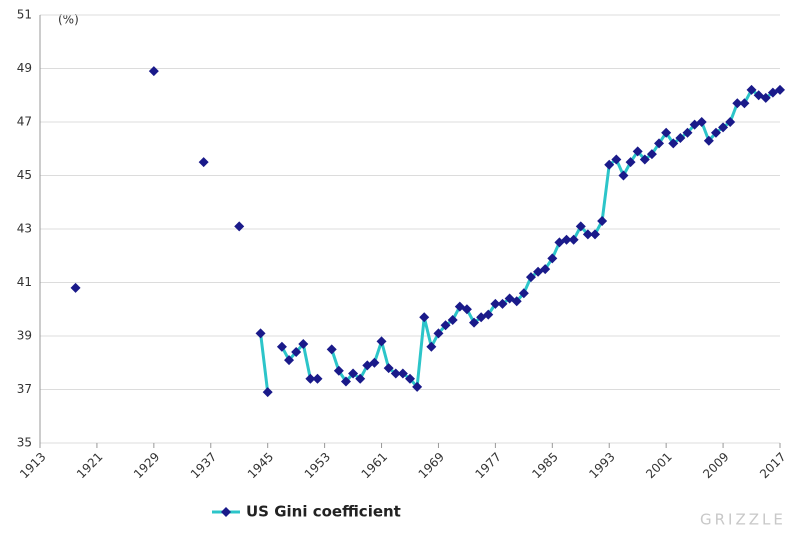  What do you see at coordinates (544, 465) in the screenshot?
I see `x-tick-label: 1985` at bounding box center [544, 465].